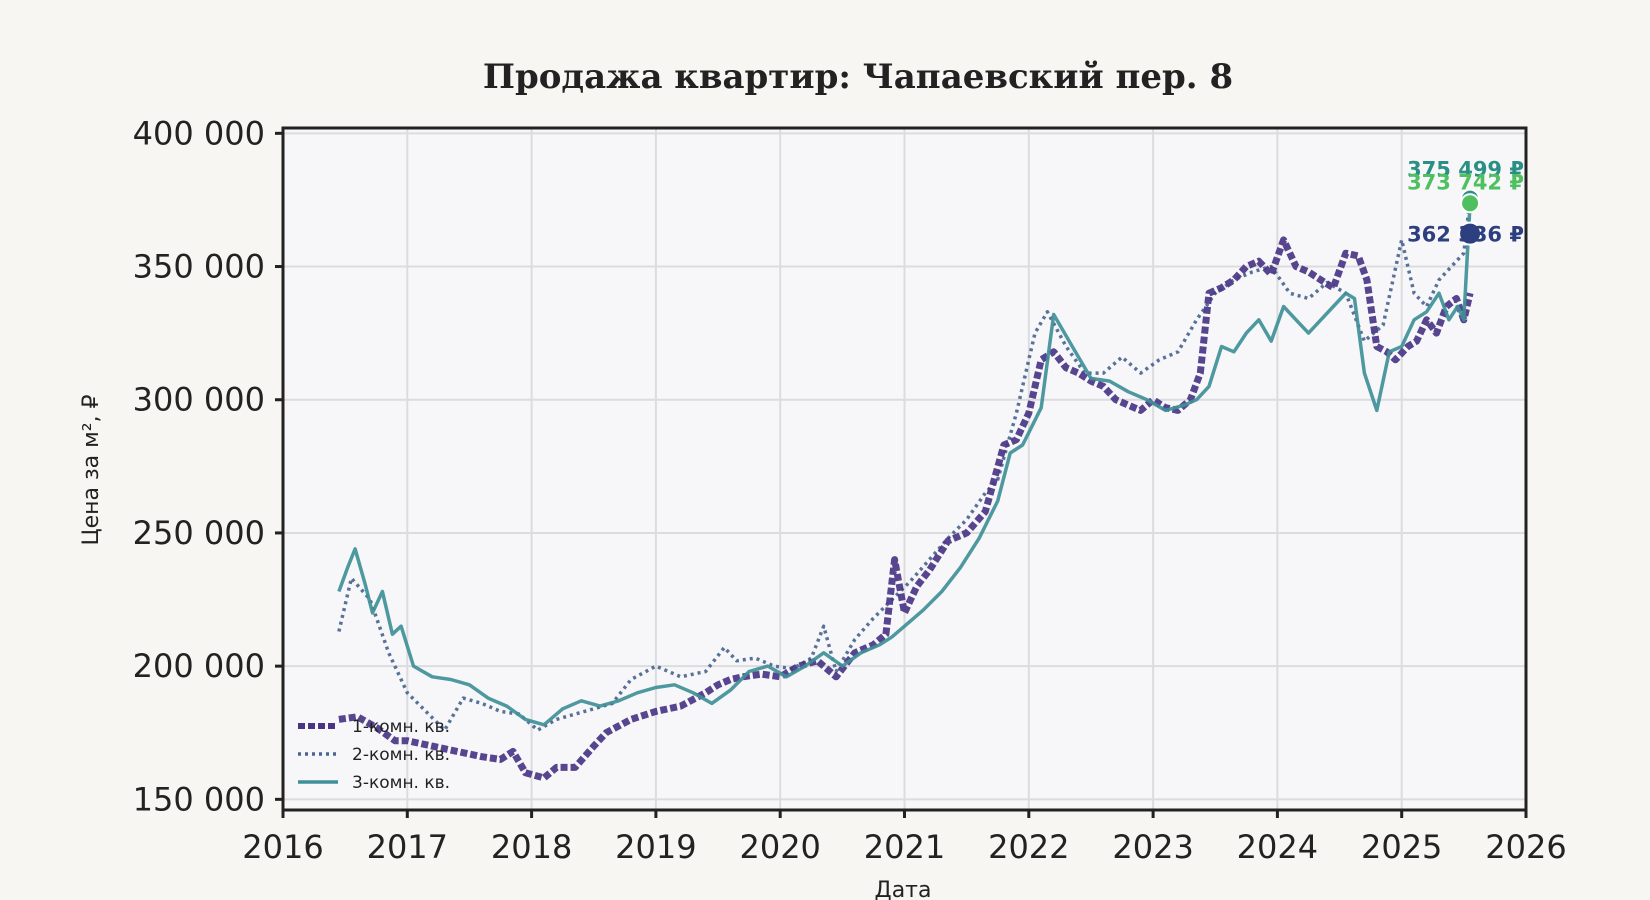  What do you see at coordinates (199, 666) in the screenshot?
I see `y-tick-label: 200 000` at bounding box center [199, 666].